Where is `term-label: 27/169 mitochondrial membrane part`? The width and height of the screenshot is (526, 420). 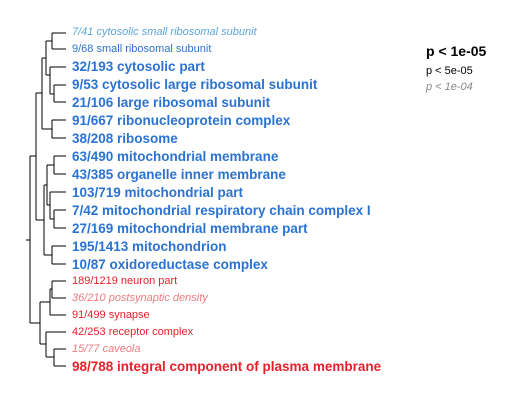 term-label: 27/169 mitochondrial membrane part is located at coordinates (190, 228).